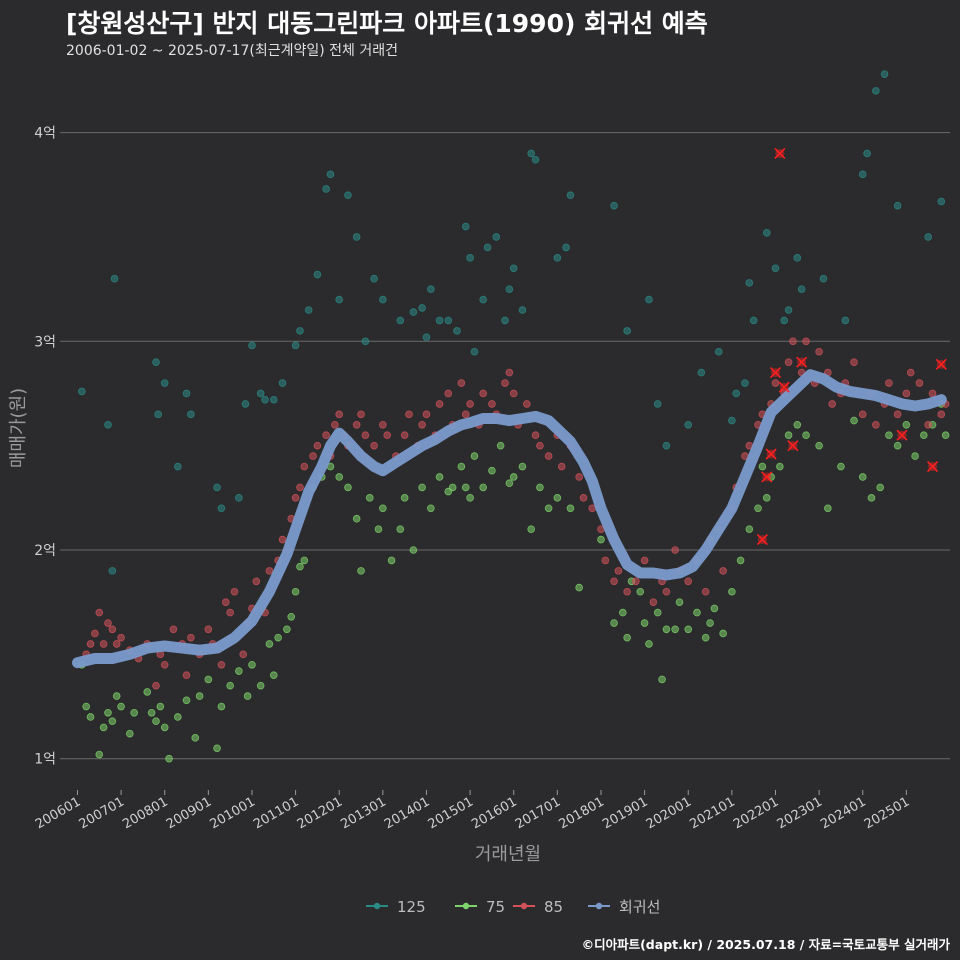 The width and height of the screenshot is (960, 960). Describe the element at coordinates (581, 813) in the screenshot. I see `x-tick-label: 201801` at that location.